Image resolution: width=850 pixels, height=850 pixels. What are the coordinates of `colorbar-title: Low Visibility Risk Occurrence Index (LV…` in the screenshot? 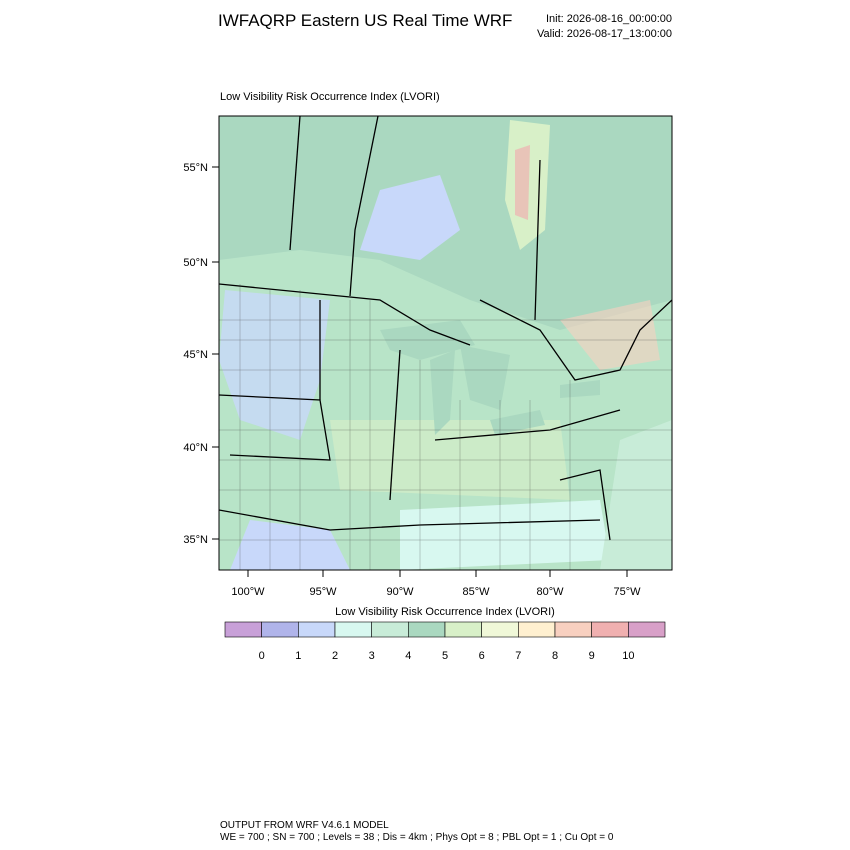 It's located at (445, 612).